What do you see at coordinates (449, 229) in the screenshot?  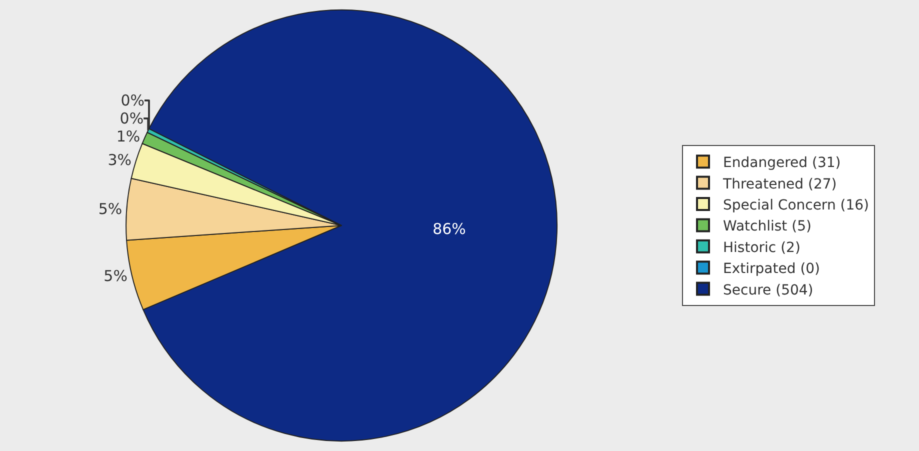 I see `data-label: 86%` at bounding box center [449, 229].